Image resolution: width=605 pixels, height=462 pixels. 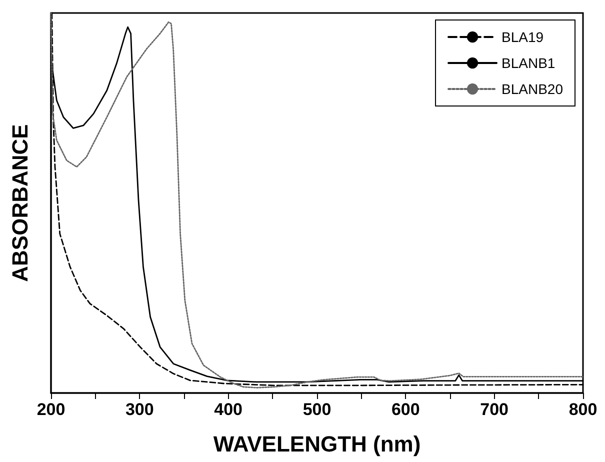 What do you see at coordinates (529, 63) in the screenshot?
I see `legend-label: BLANB1` at bounding box center [529, 63].